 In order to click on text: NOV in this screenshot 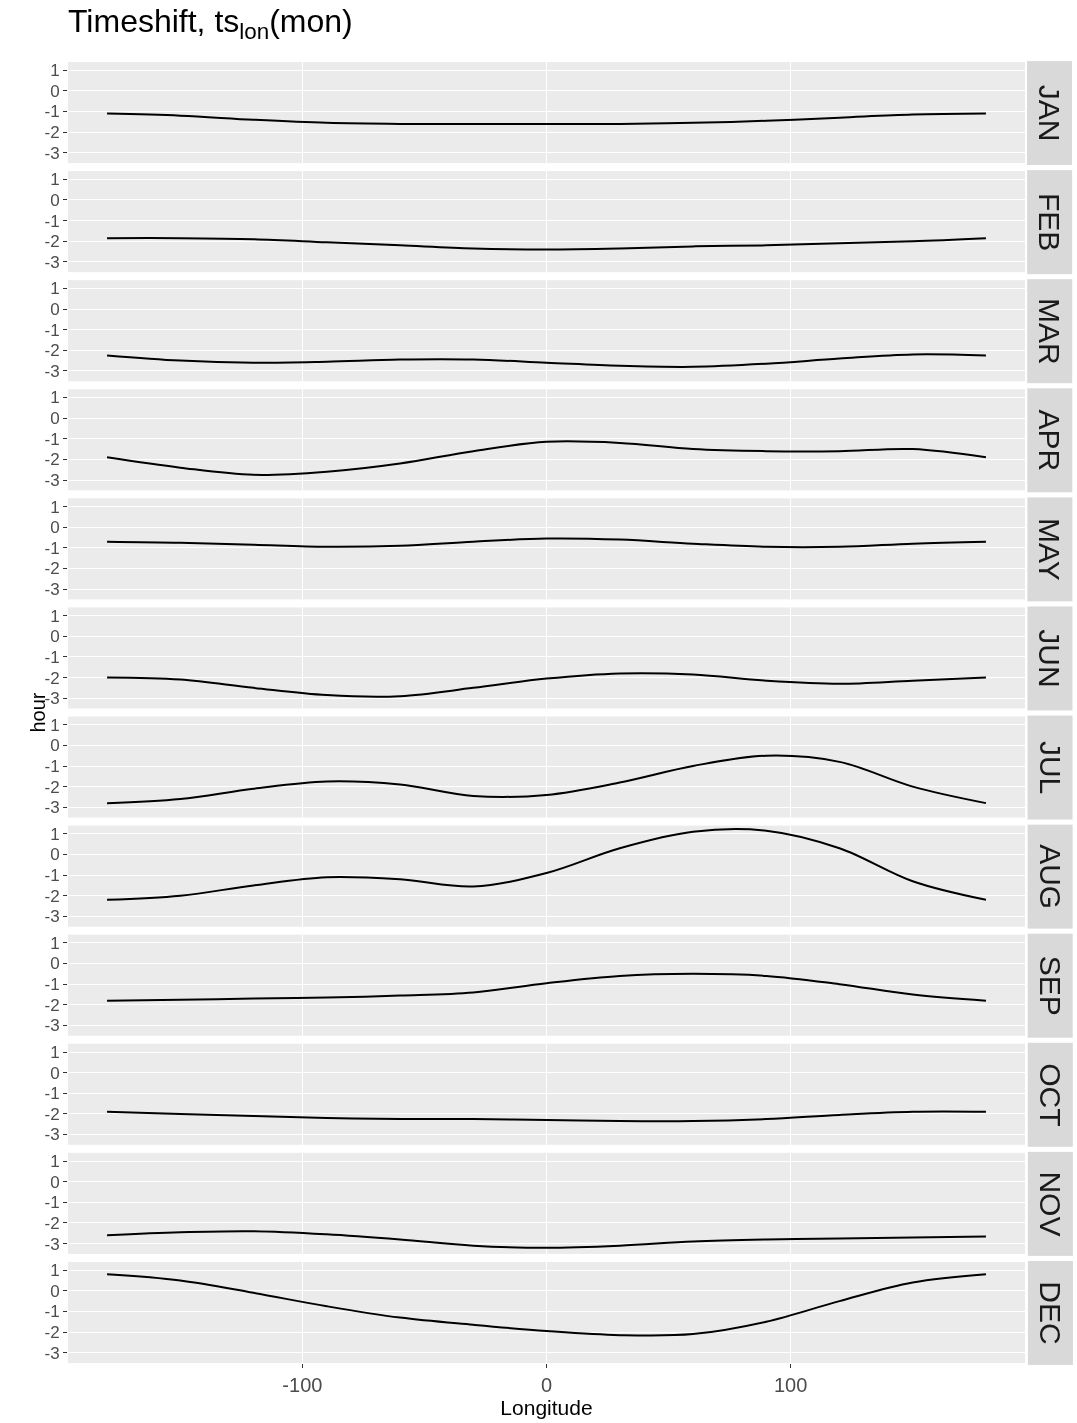, I will do `click(1050, 1204)`.